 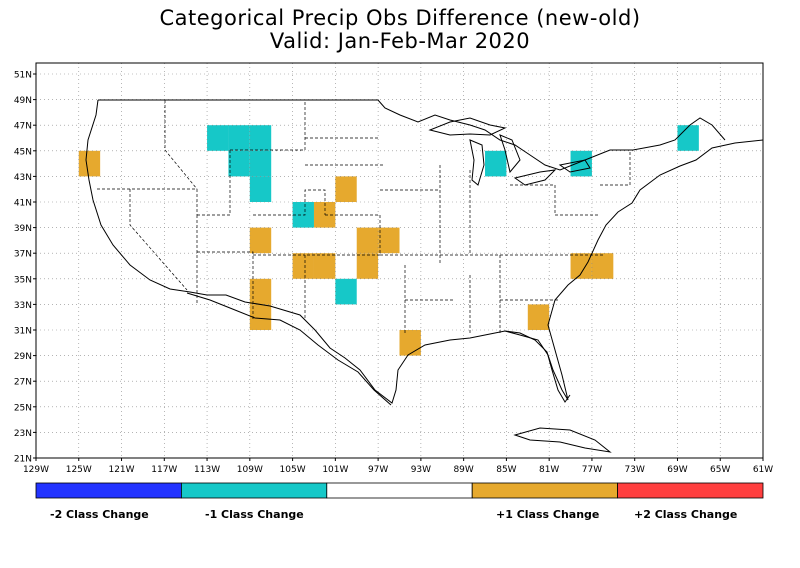 What do you see at coordinates (23, 204) in the screenshot?
I see `lat-tick-label: 41N` at bounding box center [23, 204].